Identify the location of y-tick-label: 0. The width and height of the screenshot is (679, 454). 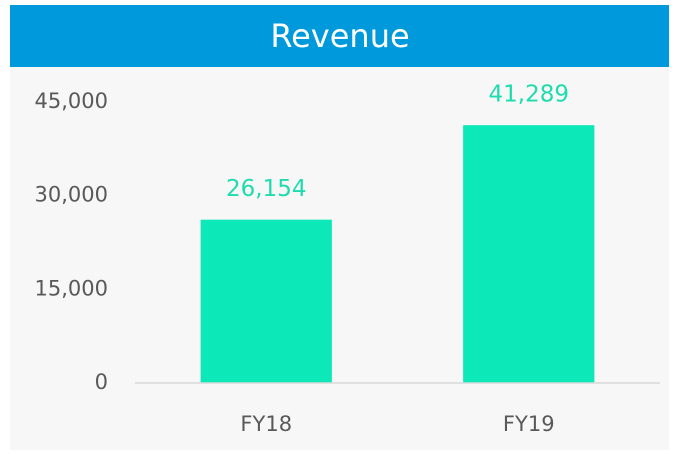
(101, 382).